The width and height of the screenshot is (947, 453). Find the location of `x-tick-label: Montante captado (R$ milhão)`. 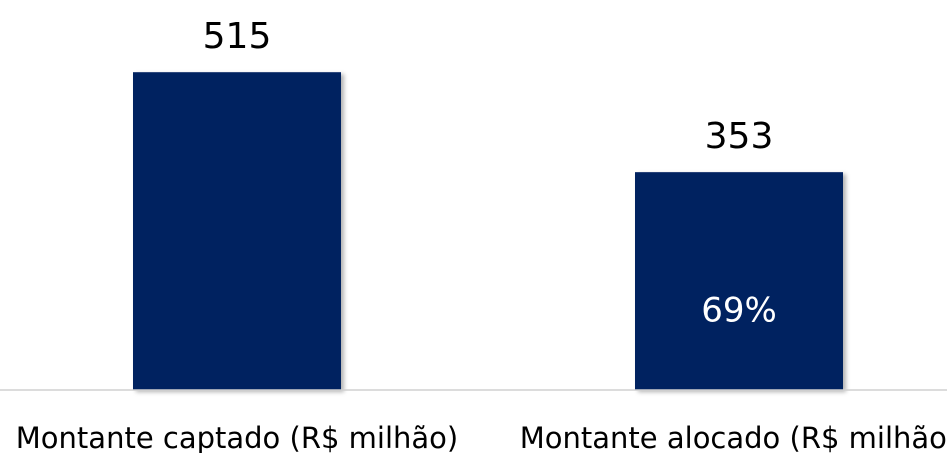

x-tick-label: Montante captado (R$ milhão) is located at coordinates (237, 437).